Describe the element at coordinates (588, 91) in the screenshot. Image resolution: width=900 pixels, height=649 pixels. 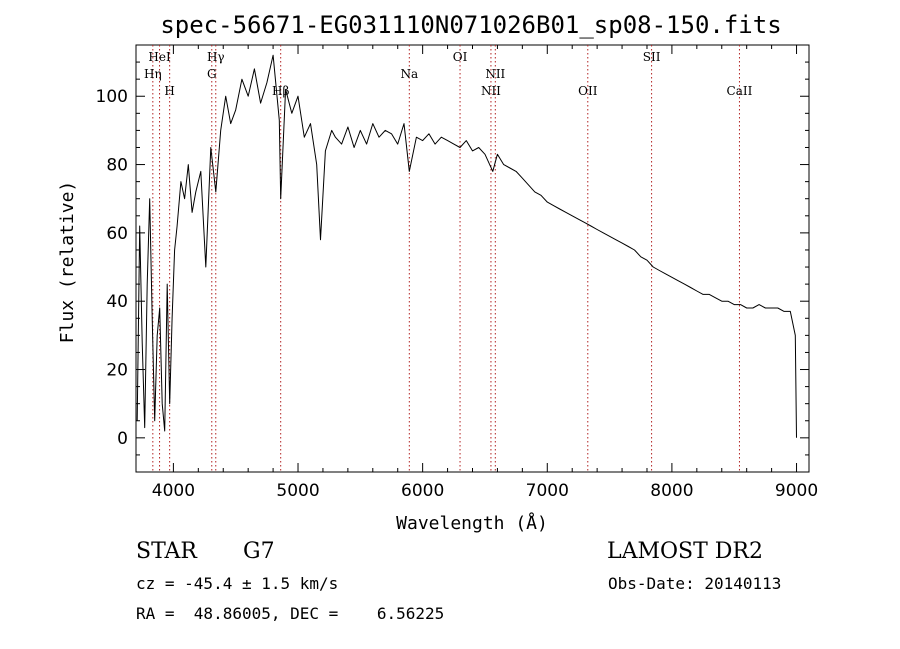
I see `spectral-line-label: OII` at that location.